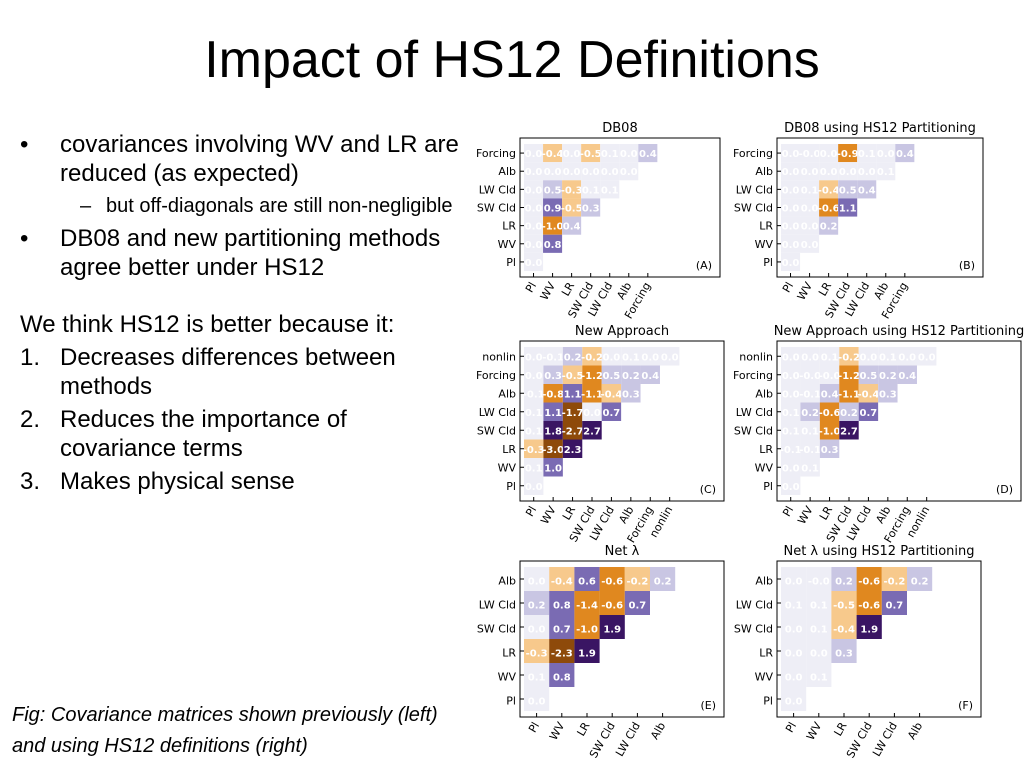 The height and width of the screenshot is (768, 1024). Describe the element at coordinates (553, 468) in the screenshot. I see `cell-value-label: 1.0` at that location.